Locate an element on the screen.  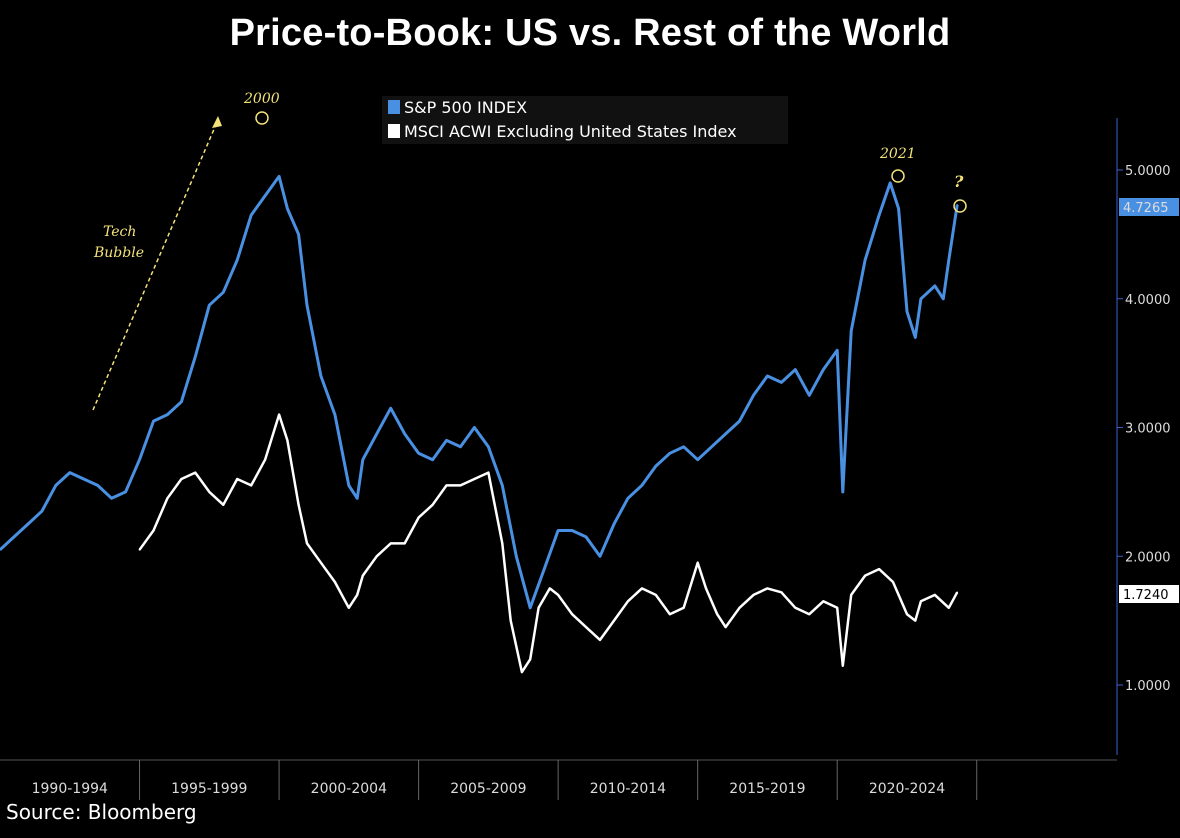
source-note: Source: Bloomberg is located at coordinates (101, 812).